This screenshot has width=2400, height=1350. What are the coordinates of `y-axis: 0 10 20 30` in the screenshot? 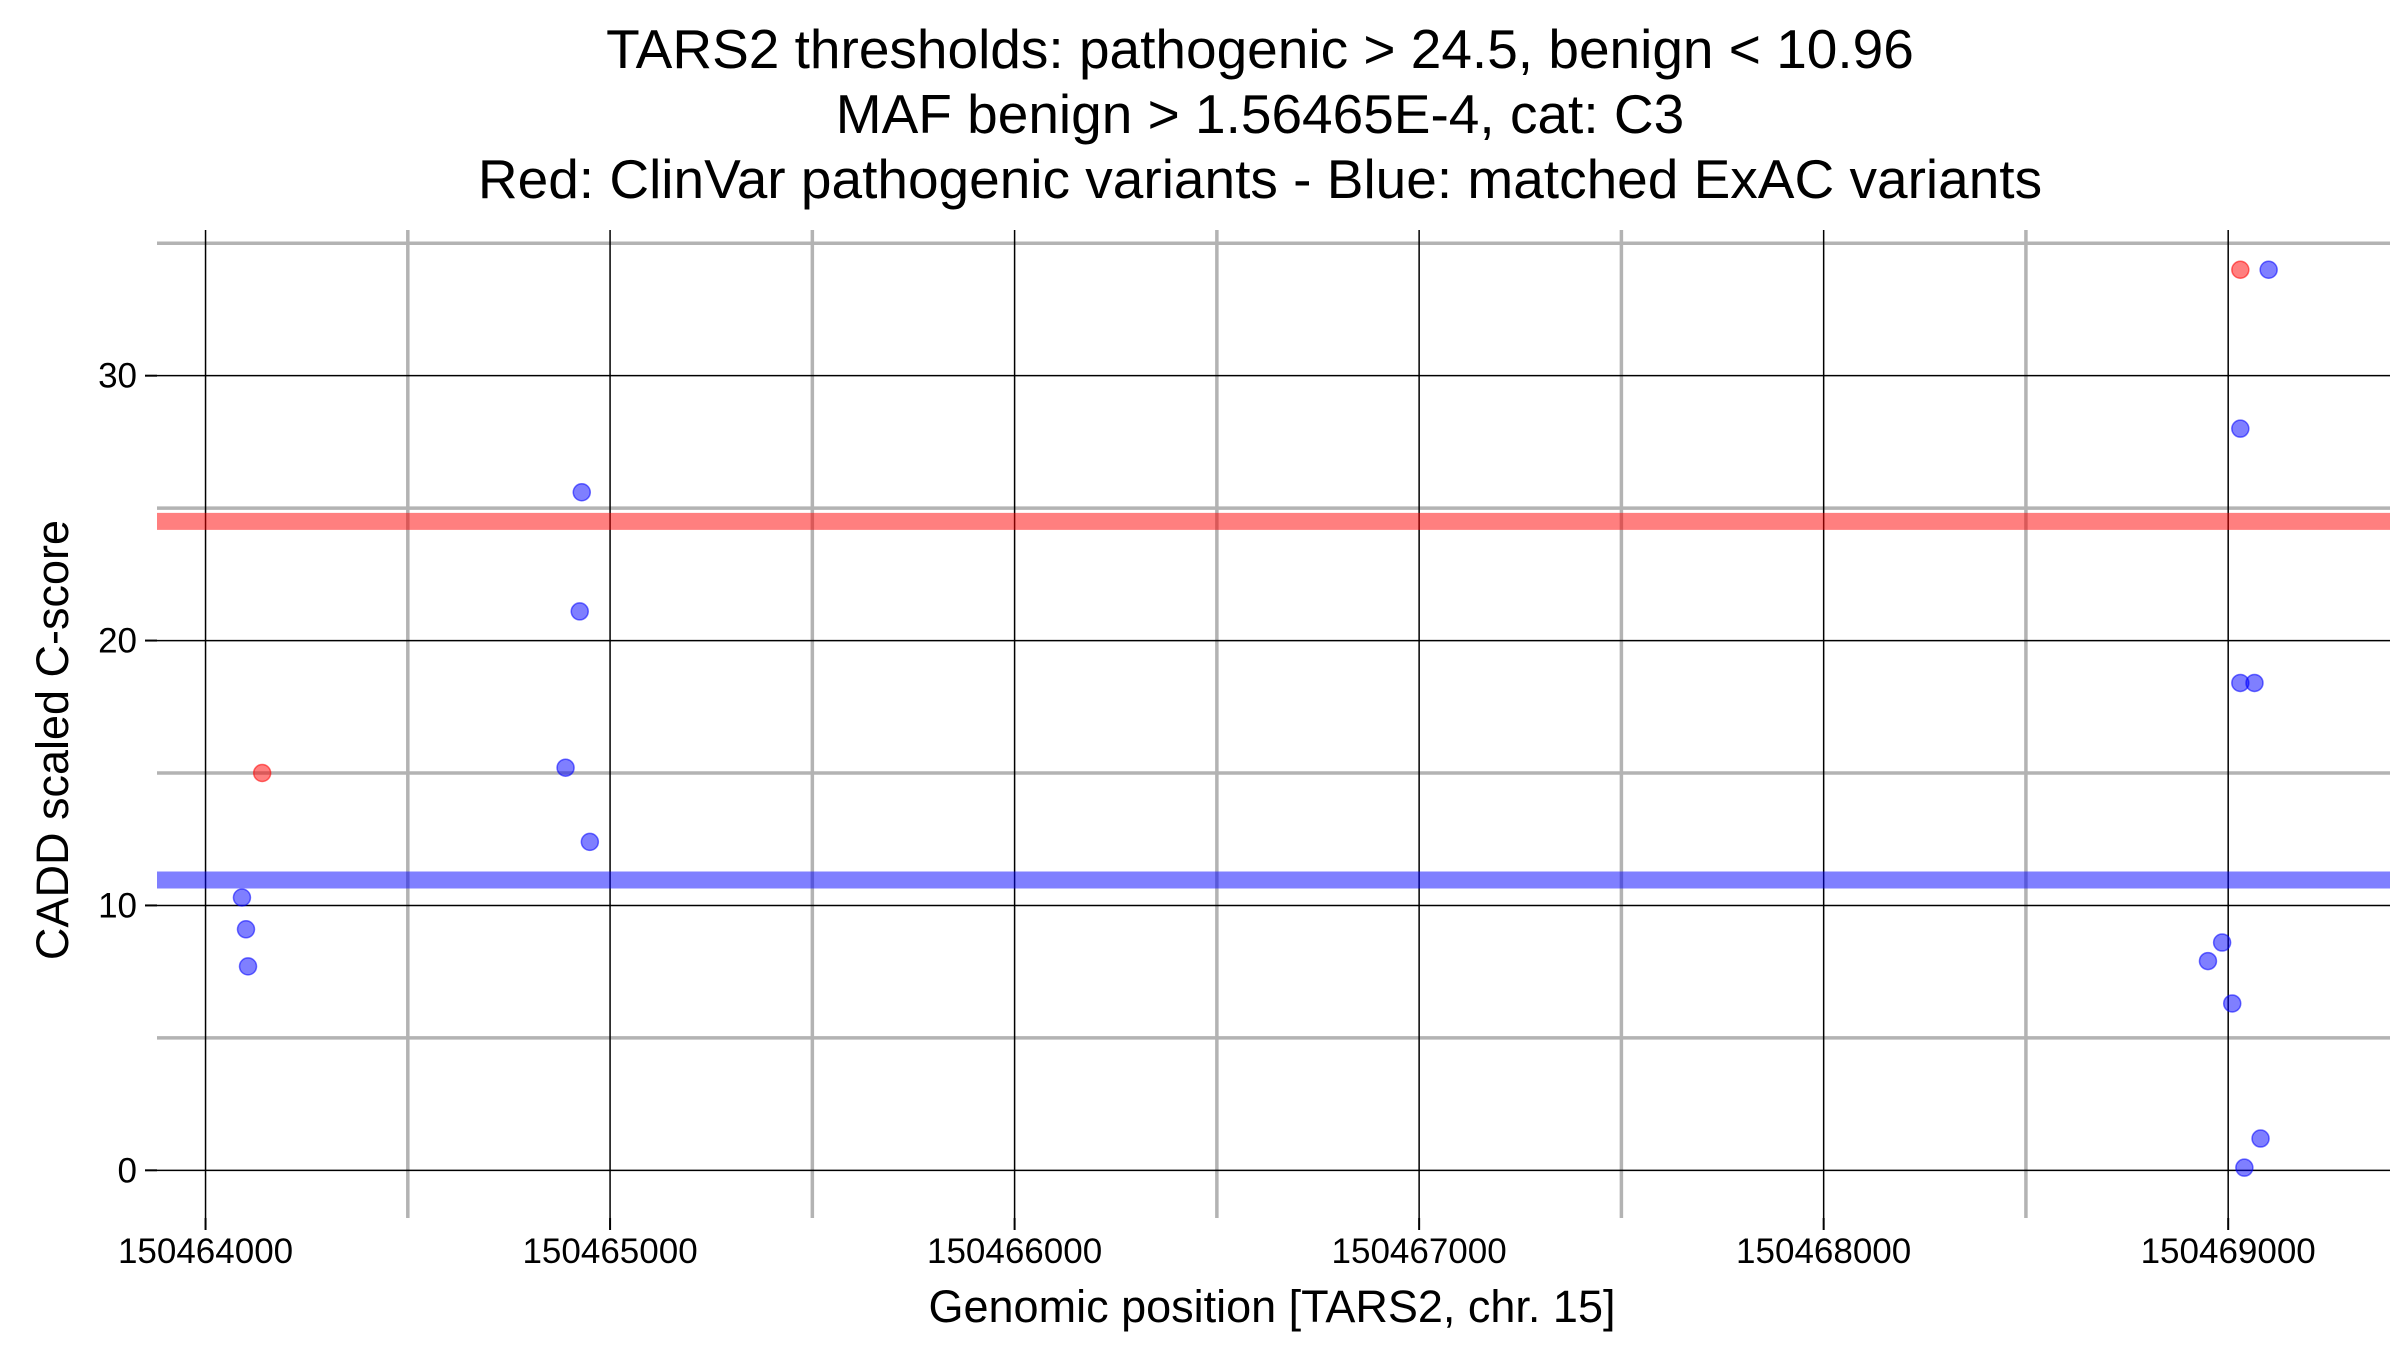 It's located at (127, 773).